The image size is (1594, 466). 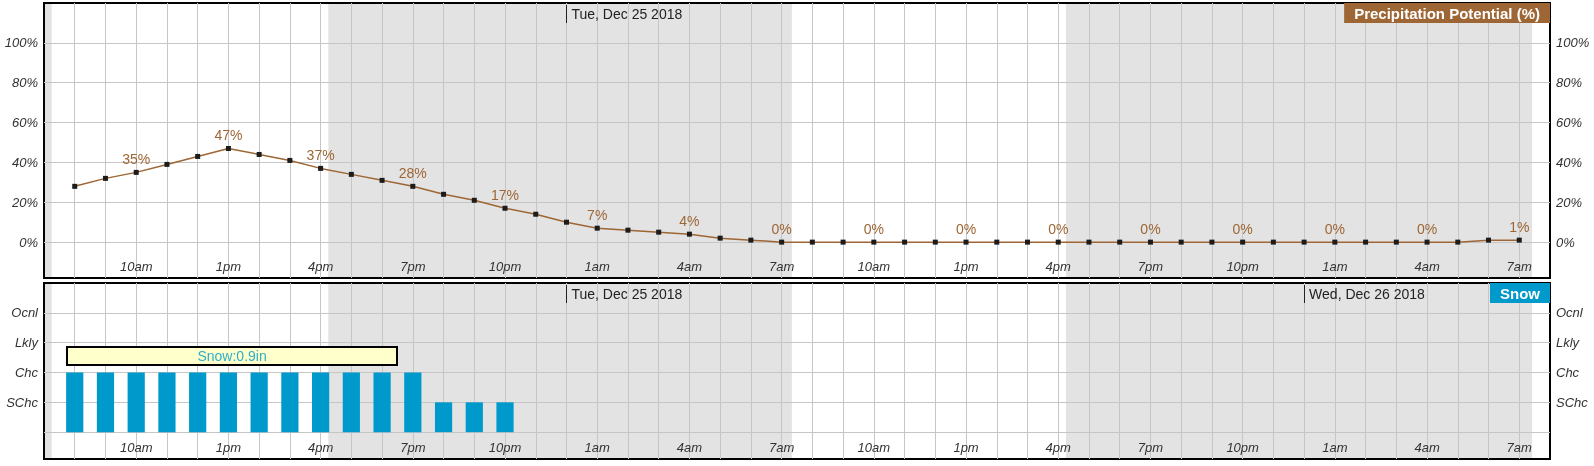 What do you see at coordinates (597, 214) in the screenshot?
I see `data-label: 7%` at bounding box center [597, 214].